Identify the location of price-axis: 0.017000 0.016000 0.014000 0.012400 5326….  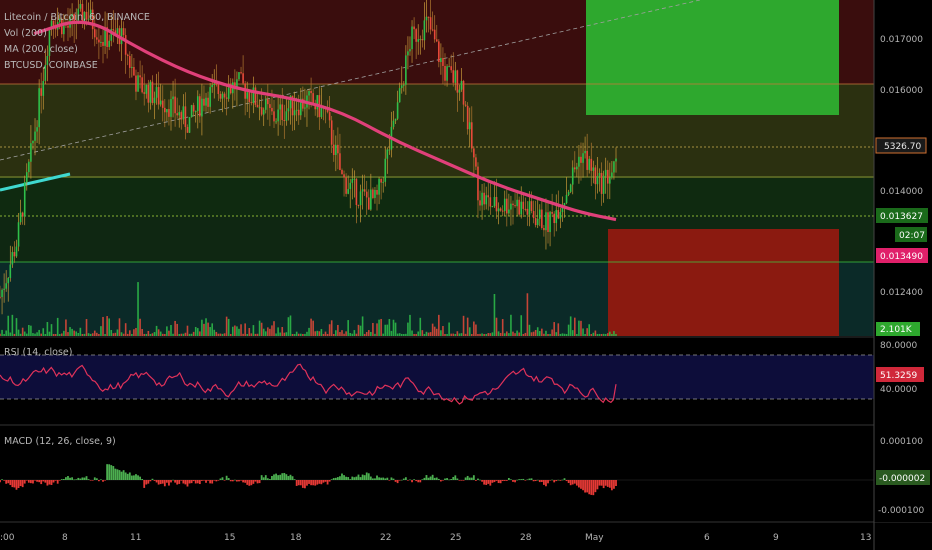
(902, 275).